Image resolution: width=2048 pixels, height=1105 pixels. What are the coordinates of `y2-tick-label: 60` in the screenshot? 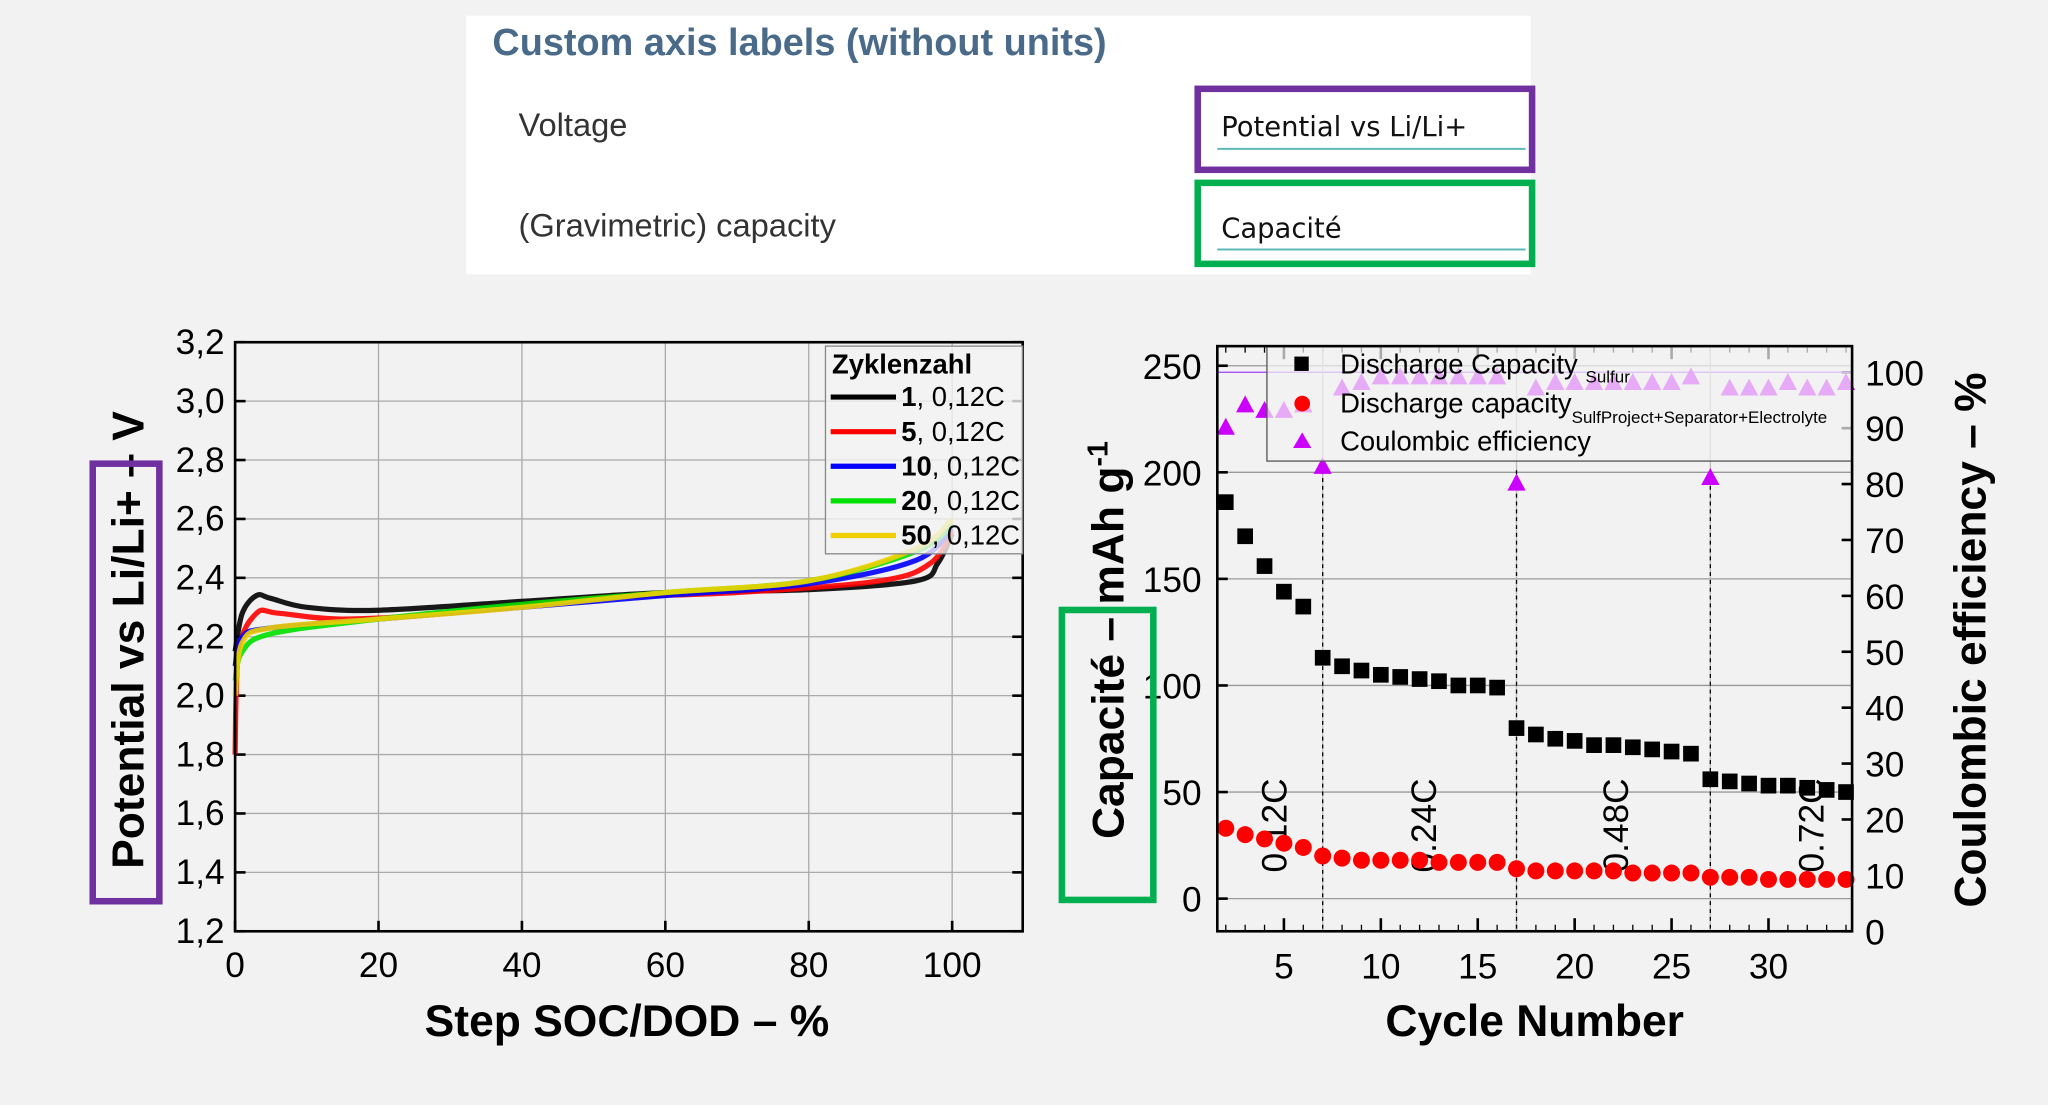 It's located at (1884, 597).